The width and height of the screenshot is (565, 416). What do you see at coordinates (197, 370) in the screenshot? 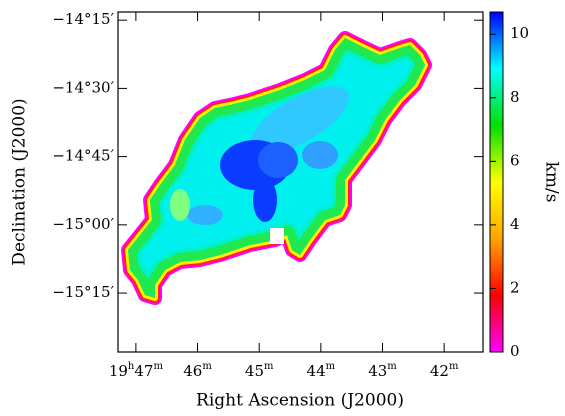
I see `x-tick-label: 46m` at bounding box center [197, 370].